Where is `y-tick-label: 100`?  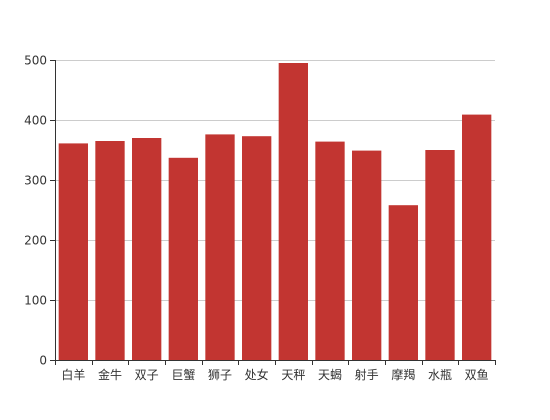
y-tick-label: 100 is located at coordinates (35, 301).